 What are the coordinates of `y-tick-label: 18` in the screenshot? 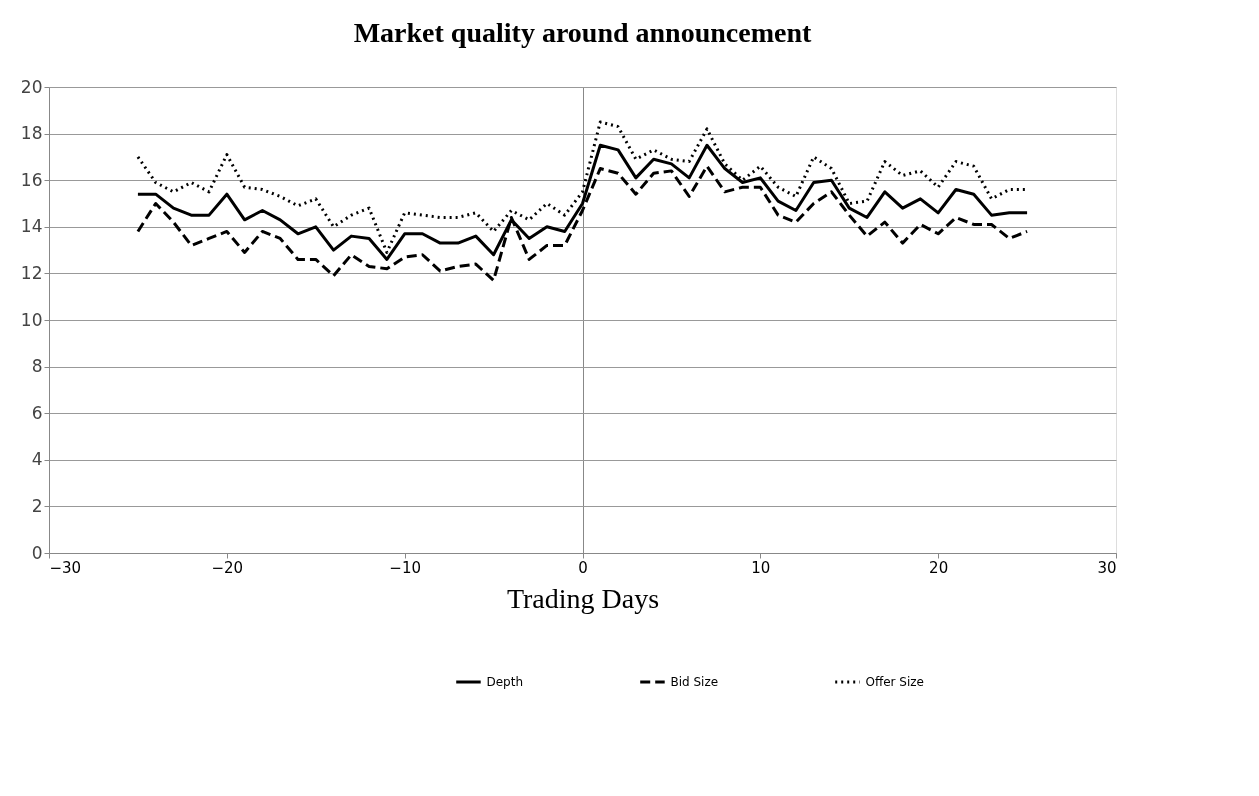 It's located at (31, 133).